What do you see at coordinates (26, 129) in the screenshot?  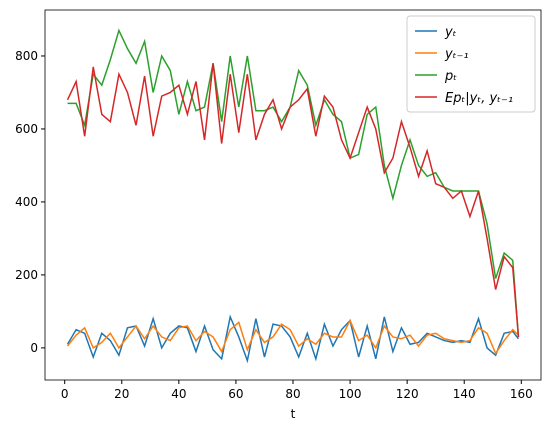 I see `y-tick-label: 600` at bounding box center [26, 129].